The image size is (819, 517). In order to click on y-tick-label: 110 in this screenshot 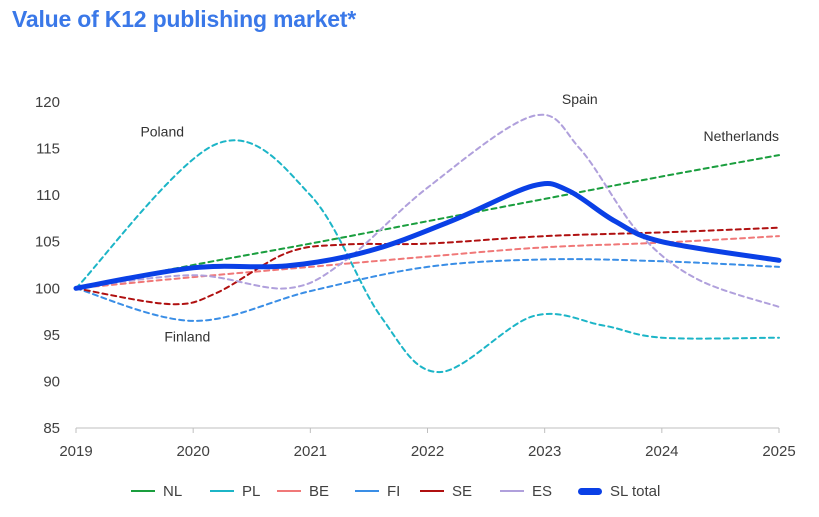, I will do `click(48, 195)`.